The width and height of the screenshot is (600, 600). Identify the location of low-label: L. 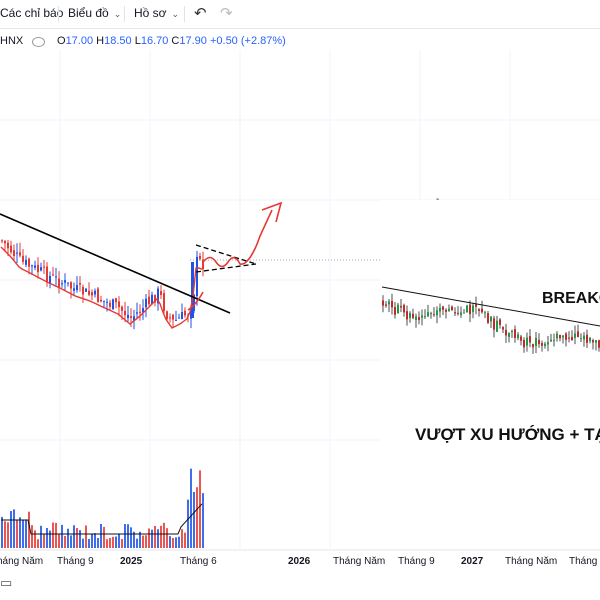
(137, 41).